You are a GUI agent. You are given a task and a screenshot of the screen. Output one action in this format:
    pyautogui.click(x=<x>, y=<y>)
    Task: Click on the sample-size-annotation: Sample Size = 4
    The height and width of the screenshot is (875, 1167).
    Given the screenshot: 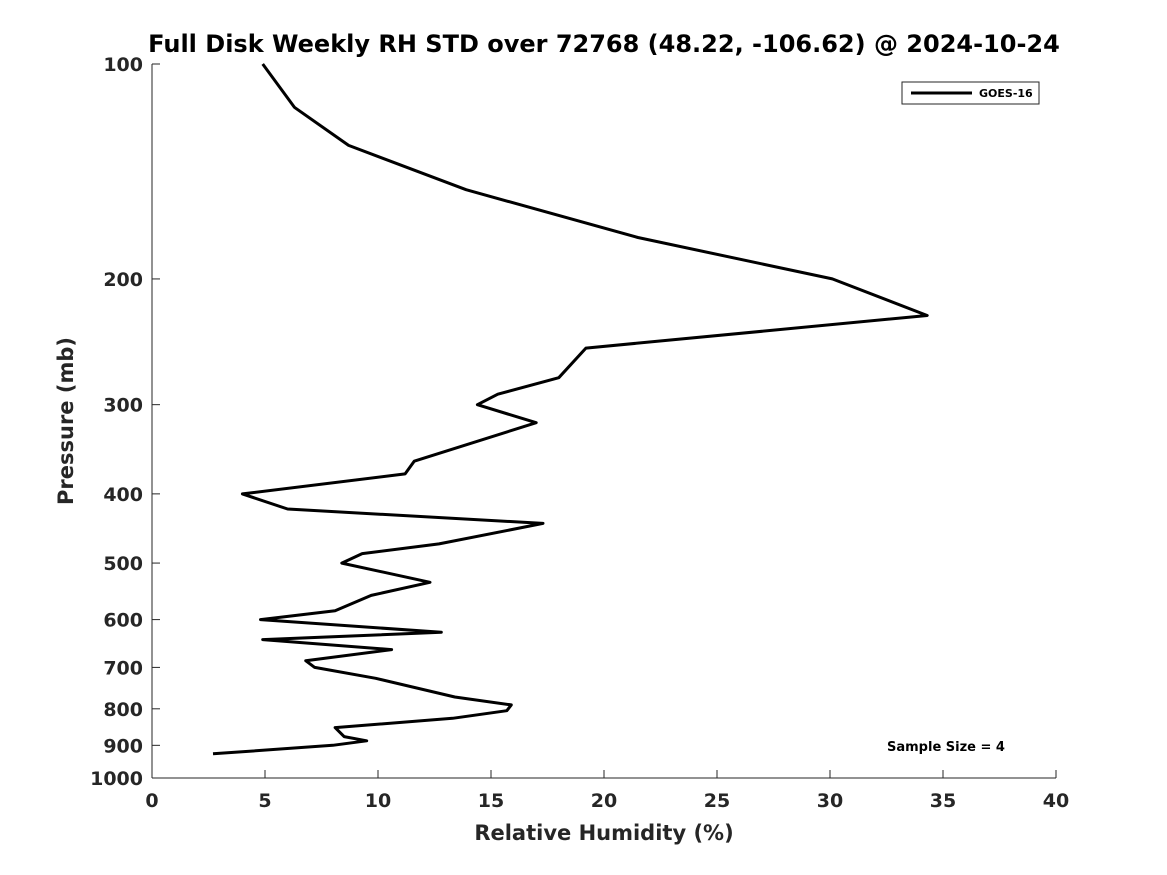 What is the action you would take?
    pyautogui.click(x=946, y=747)
    